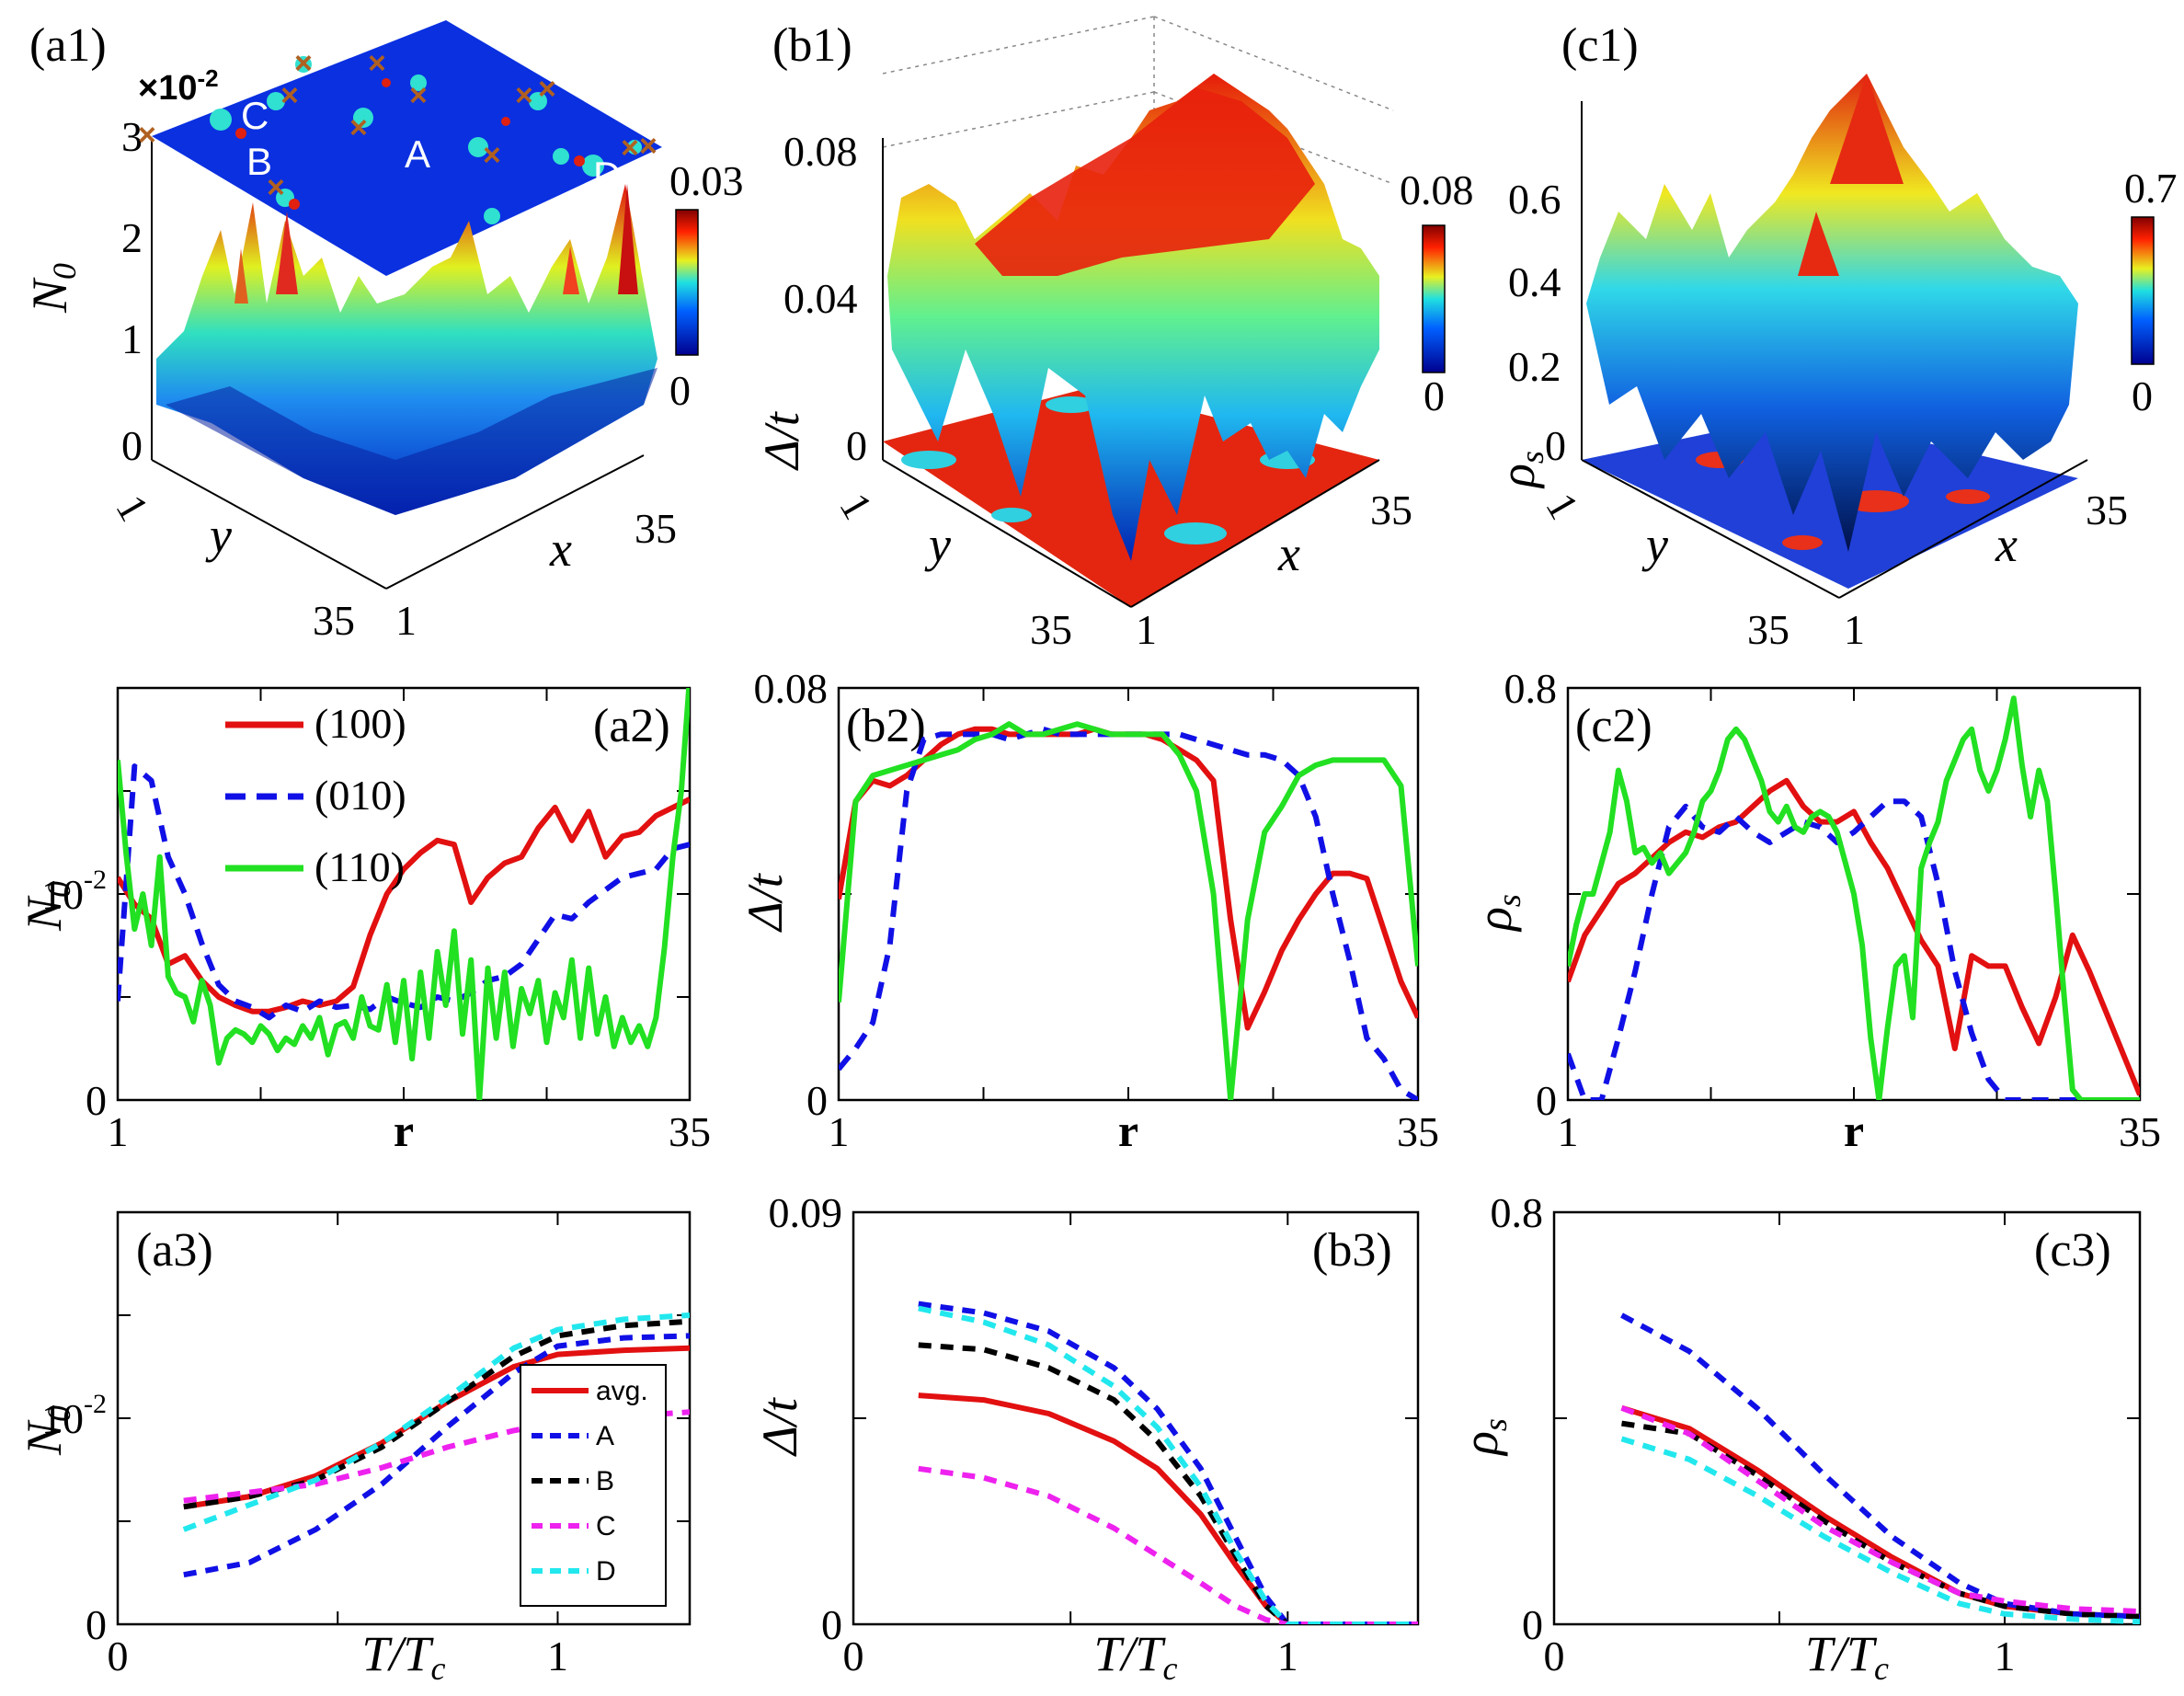 Image resolution: width=2184 pixels, height=1696 pixels. I want to click on z-tick: 1, so click(132, 338).